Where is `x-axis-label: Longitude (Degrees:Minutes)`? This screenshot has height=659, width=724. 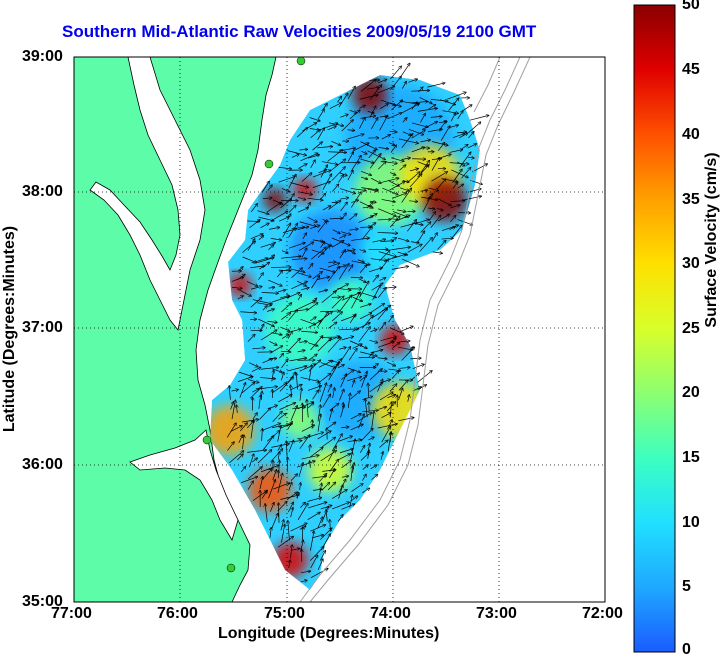 x-axis-label: Longitude (Degrees:Minutes) is located at coordinates (329, 633).